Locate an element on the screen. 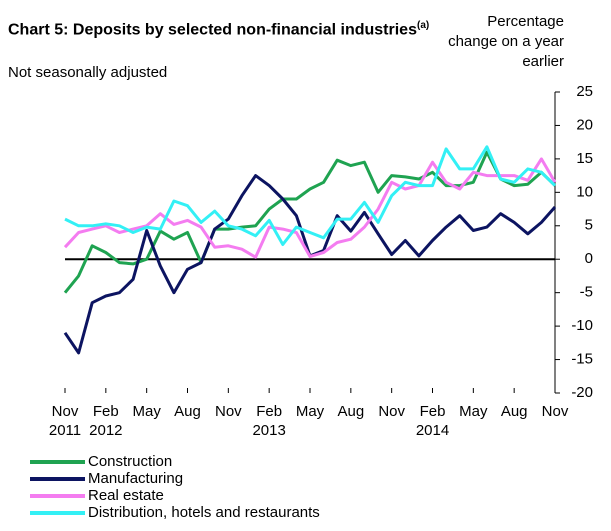 The height and width of the screenshot is (531, 611). y-tick-label: 10 is located at coordinates (584, 191).